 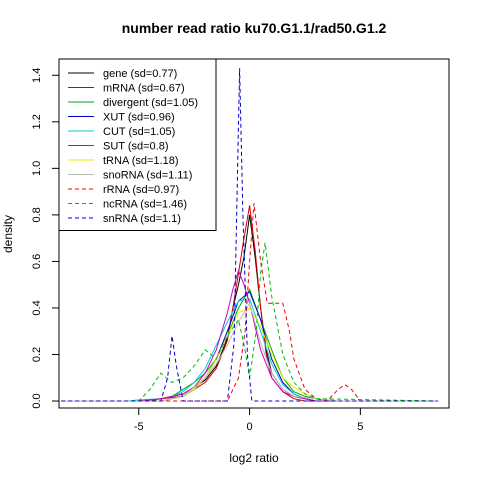 I want to click on legend-entry: divergent (sd=1.05), so click(x=150, y=103).